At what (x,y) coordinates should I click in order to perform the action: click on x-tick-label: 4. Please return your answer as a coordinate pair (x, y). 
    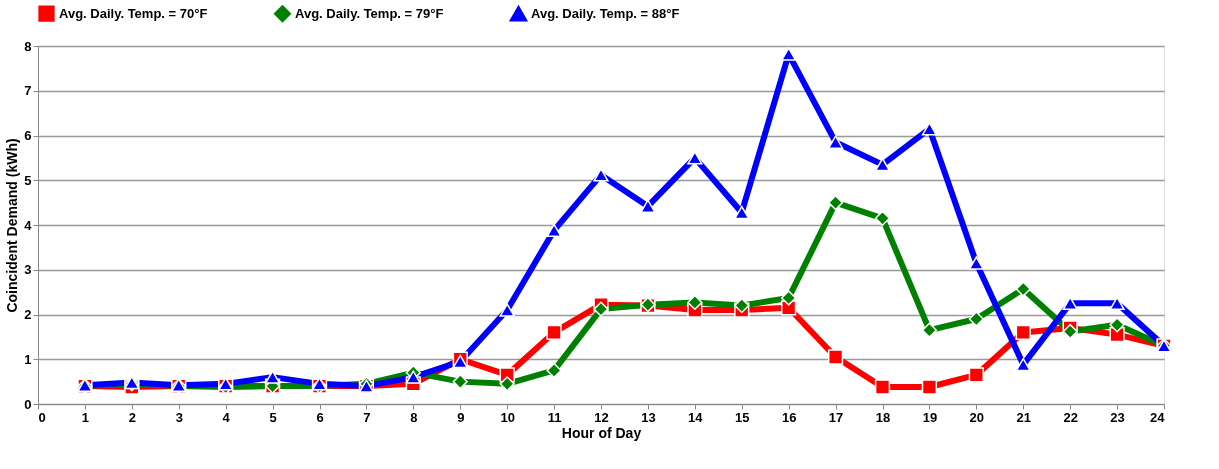
    Looking at the image, I should click on (226, 417).